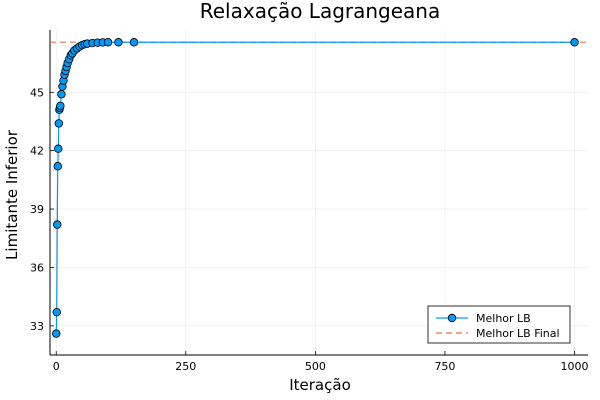 This screenshot has height=400, width=600. I want to click on legend-label-melhor-lb-final: Melhor LB Final, so click(518, 333).